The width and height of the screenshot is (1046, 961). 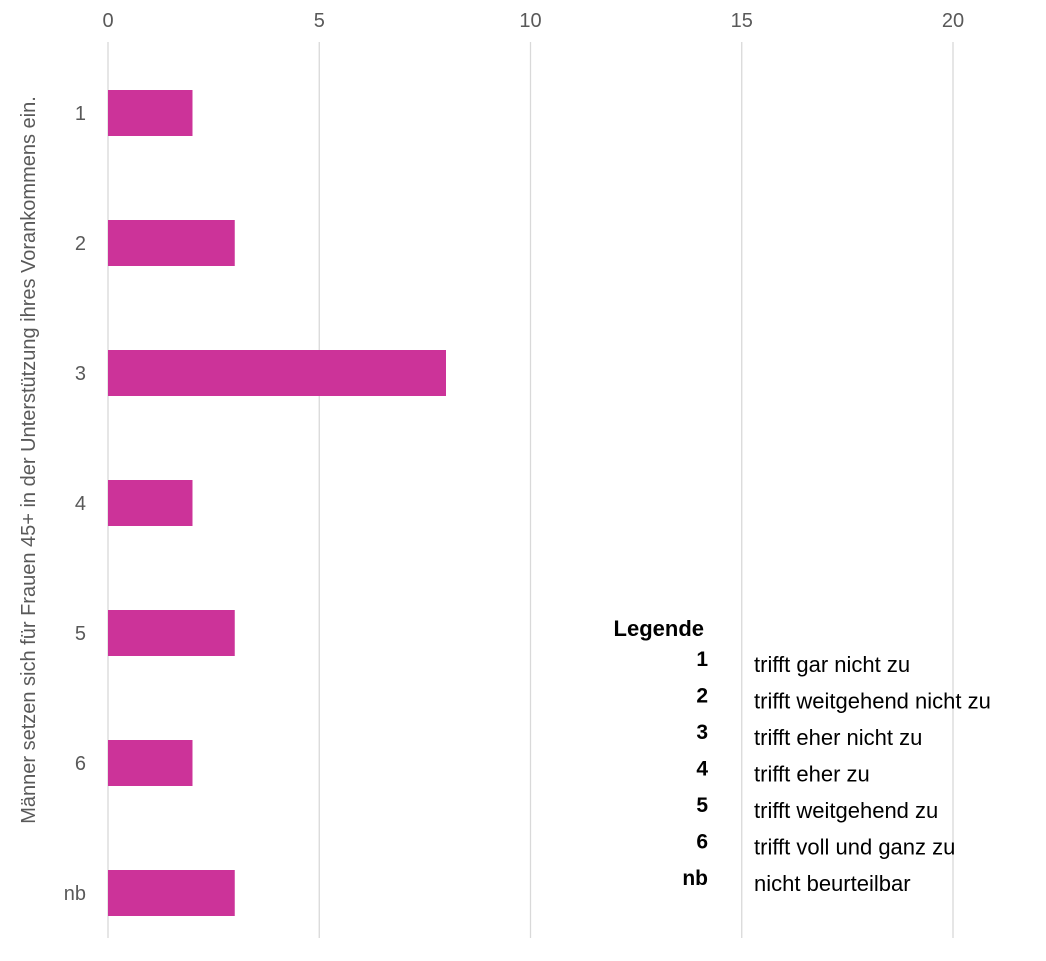 I want to click on y-tick-label: 5, so click(x=80, y=634).